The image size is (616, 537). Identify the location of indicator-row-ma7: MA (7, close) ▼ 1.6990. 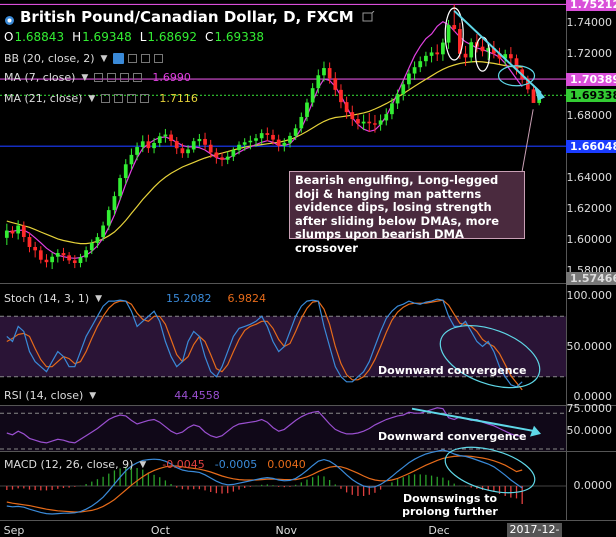
(97, 77).